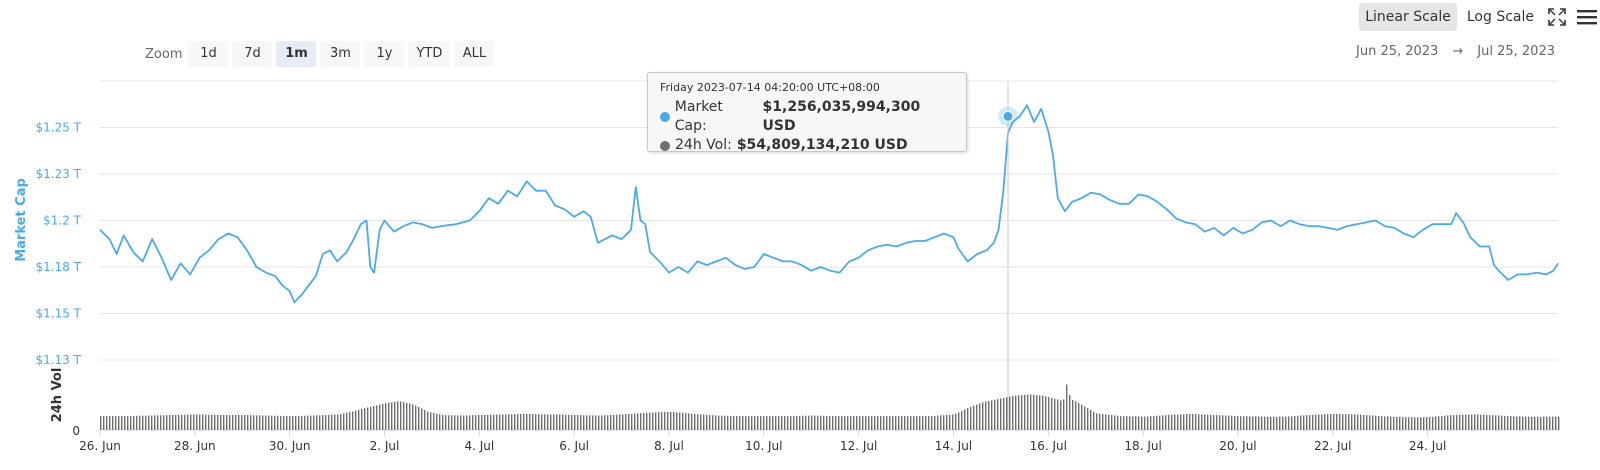  What do you see at coordinates (296, 54) in the screenshot?
I see `zoom-1m-button: 1m` at bounding box center [296, 54].